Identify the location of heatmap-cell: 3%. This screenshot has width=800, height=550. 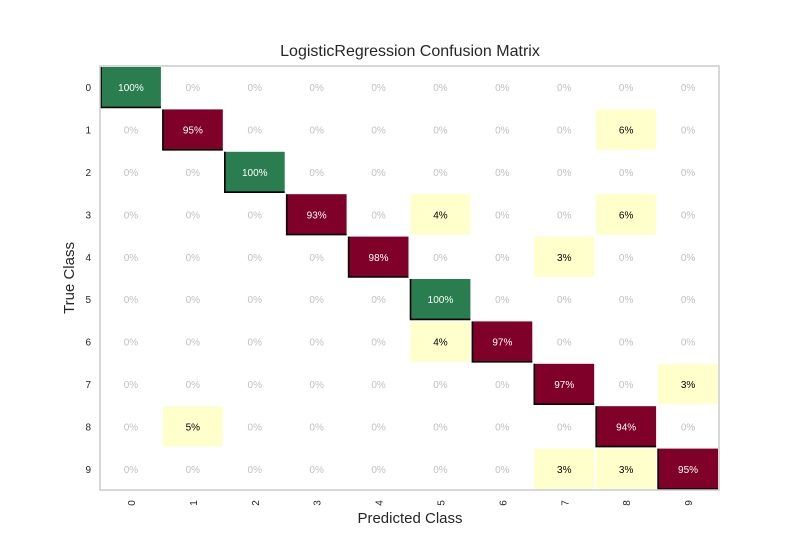
(626, 468).